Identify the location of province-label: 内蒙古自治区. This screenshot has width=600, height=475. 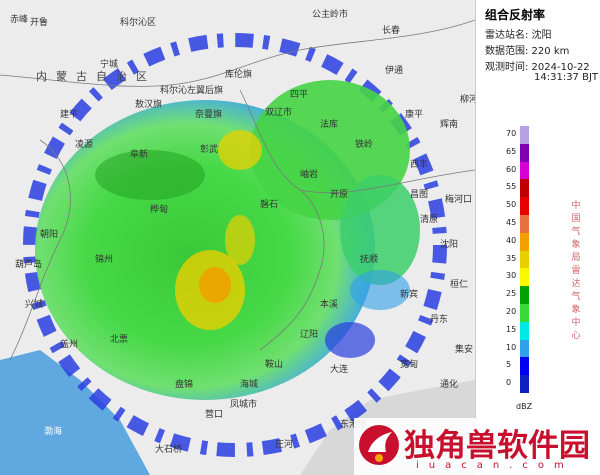
(96, 76).